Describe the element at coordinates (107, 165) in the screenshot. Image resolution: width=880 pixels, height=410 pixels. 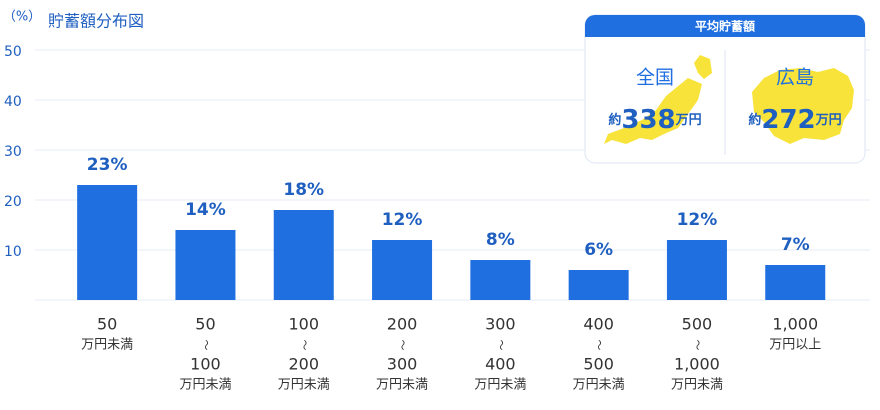
I see `value-label: 23%` at that location.